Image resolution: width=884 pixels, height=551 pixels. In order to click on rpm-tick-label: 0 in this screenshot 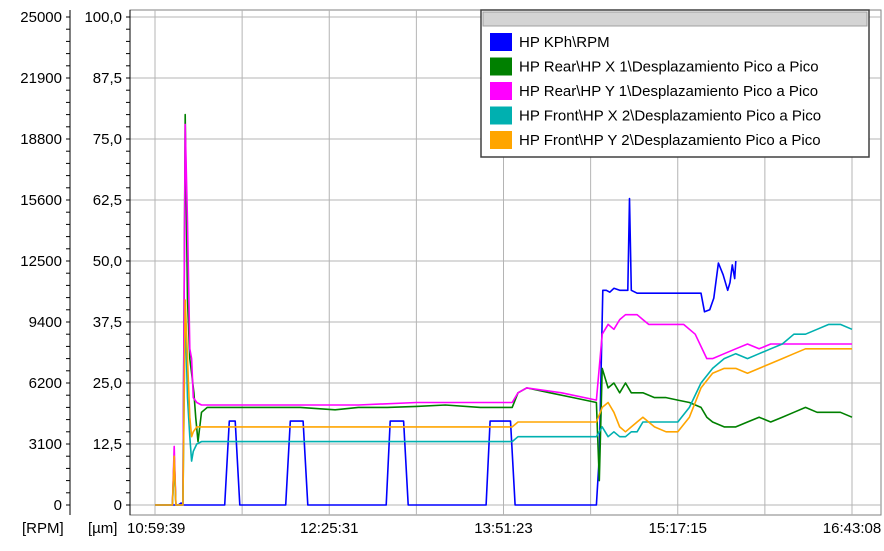, I will do `click(58, 505)`.